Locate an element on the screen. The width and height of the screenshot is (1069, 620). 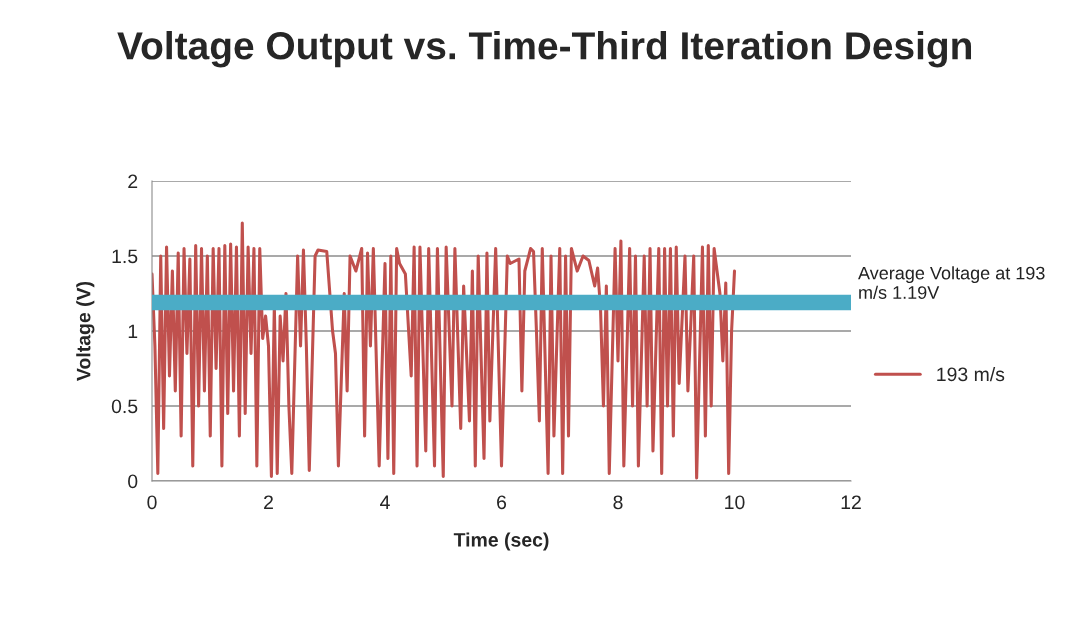
y-tick-label: 1.5 is located at coordinates (125, 256).